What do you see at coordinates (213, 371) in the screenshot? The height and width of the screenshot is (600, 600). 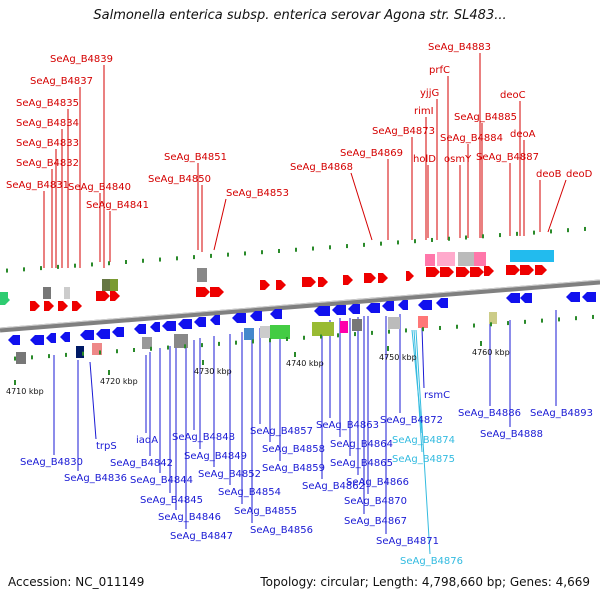 I see `kbp-label: 4730 kbp` at bounding box center [213, 371].